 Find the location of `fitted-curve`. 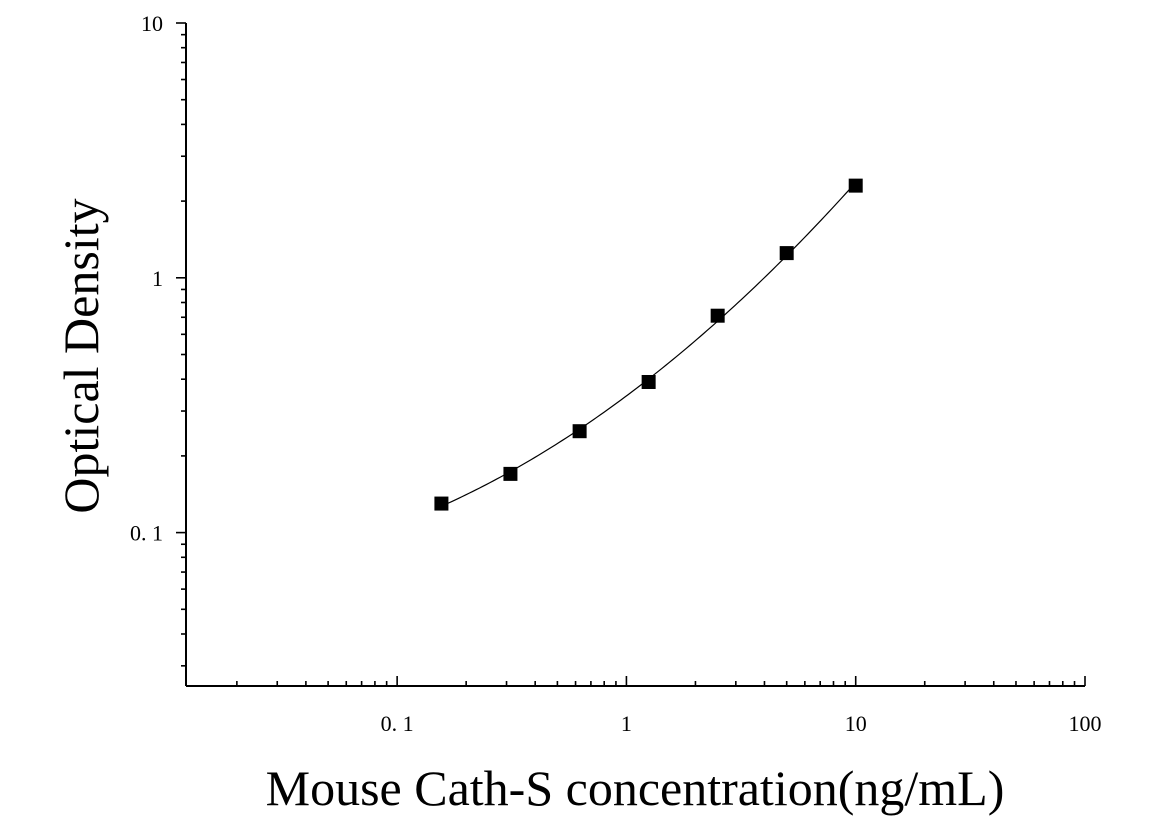

fitted-curve is located at coordinates (649, 344).